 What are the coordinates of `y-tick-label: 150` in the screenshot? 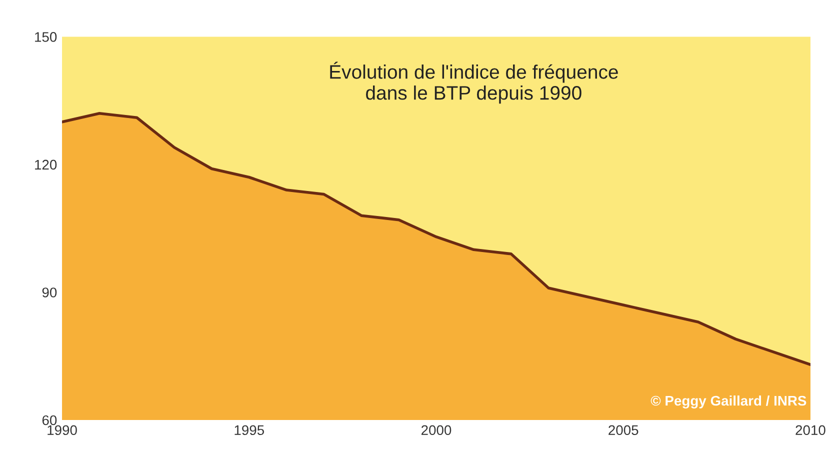 It's located at (46, 37).